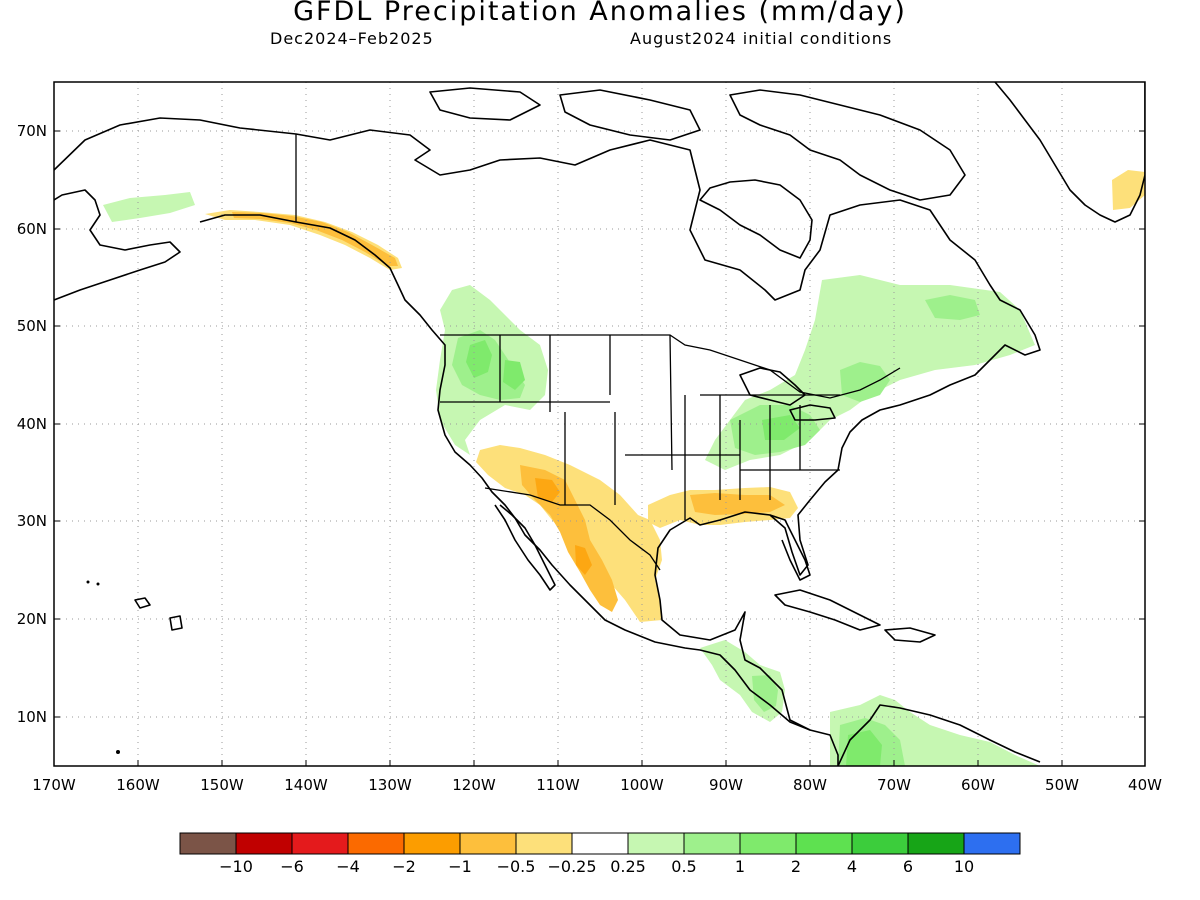 The width and height of the screenshot is (1200, 900). Describe the element at coordinates (236, 866) in the screenshot. I see `colorbar-label: −10` at that location.